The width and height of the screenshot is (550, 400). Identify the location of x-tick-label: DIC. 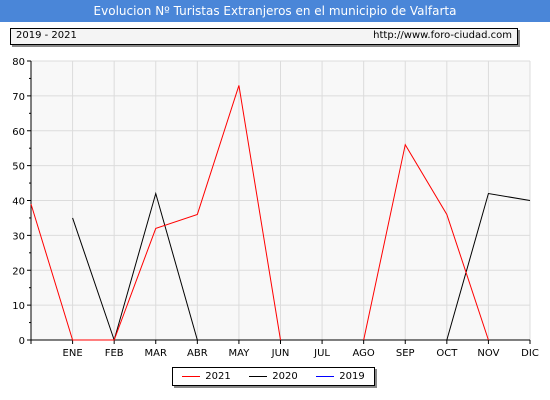
(530, 353).